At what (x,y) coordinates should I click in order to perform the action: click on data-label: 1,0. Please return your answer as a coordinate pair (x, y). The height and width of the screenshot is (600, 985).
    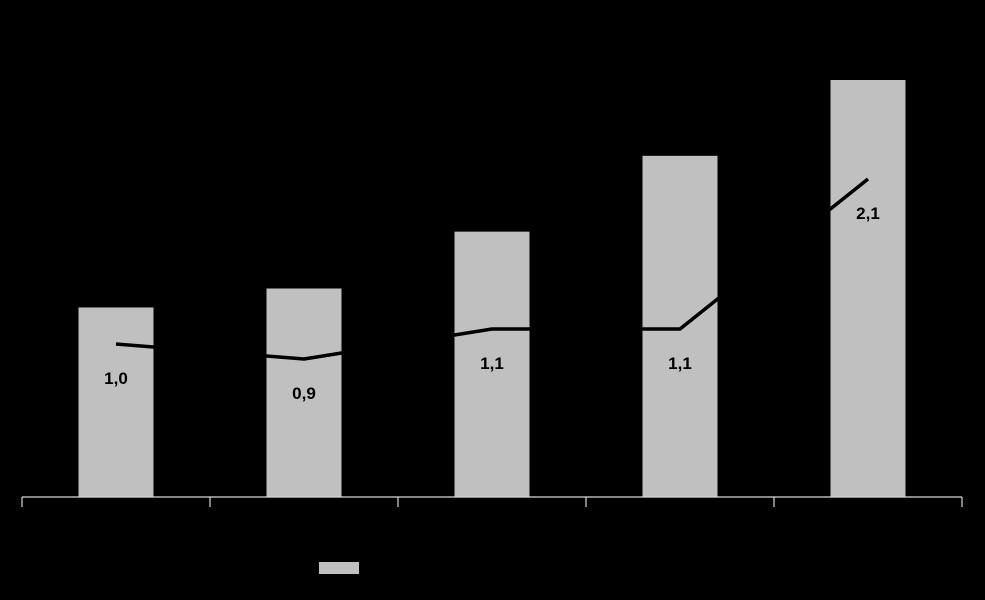
    Looking at the image, I should click on (116, 378).